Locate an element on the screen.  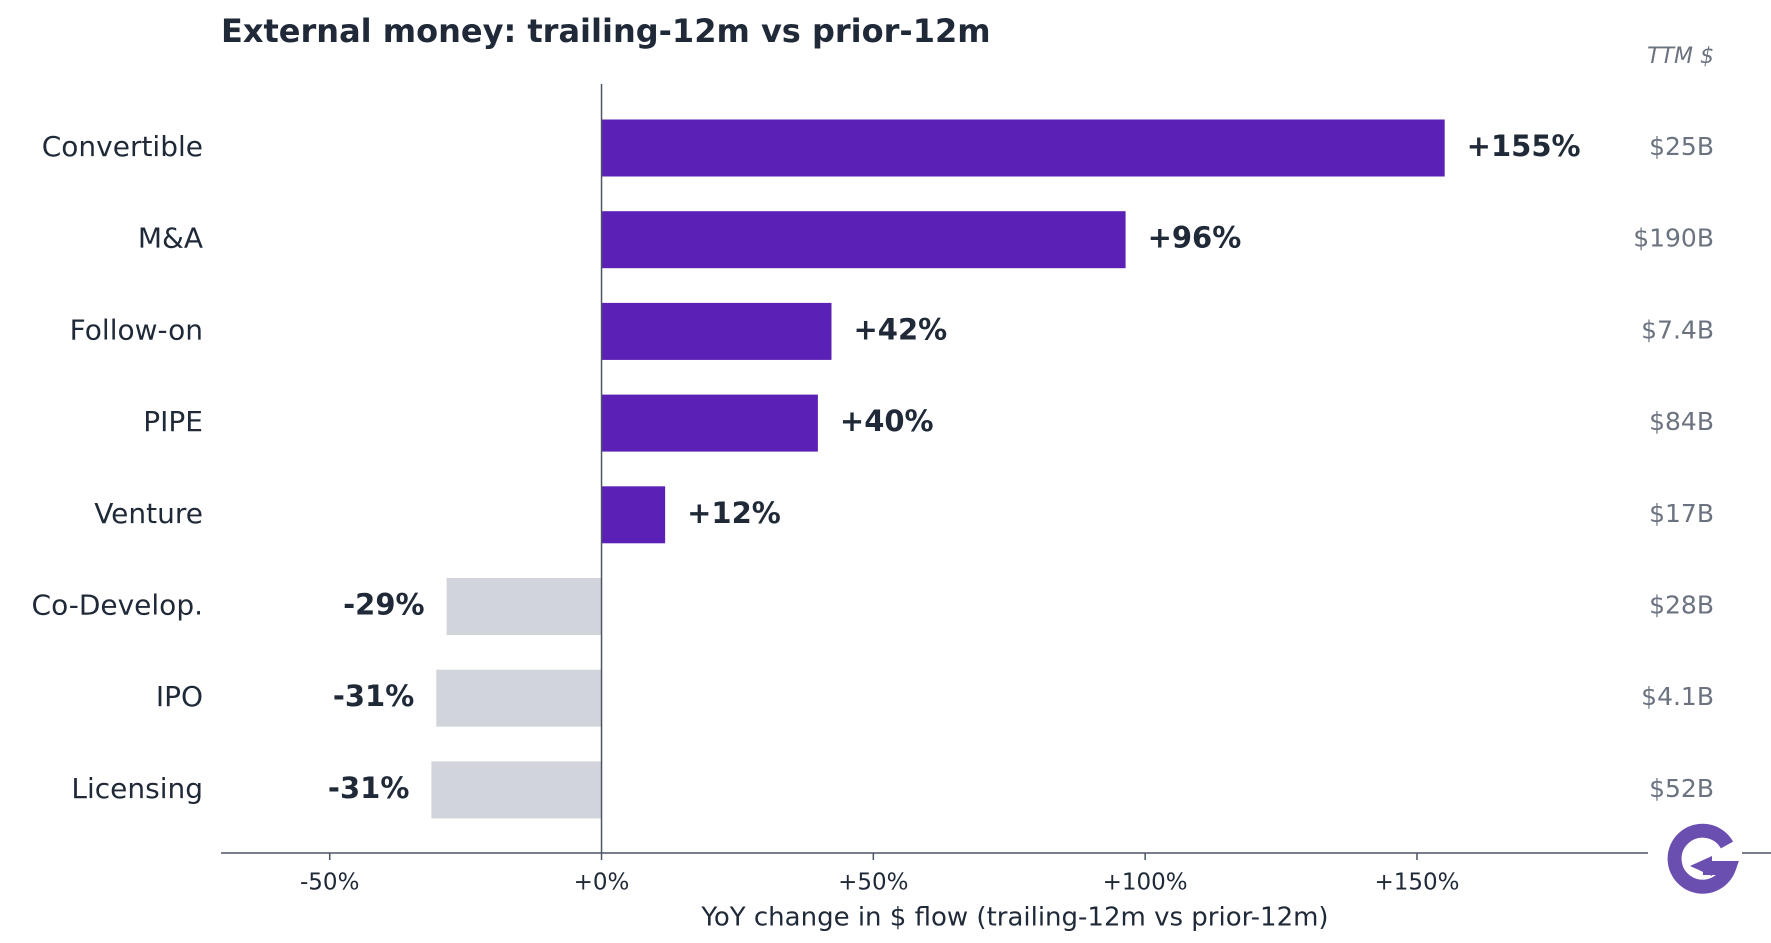
side-header: TTM $ is located at coordinates (1680, 56).